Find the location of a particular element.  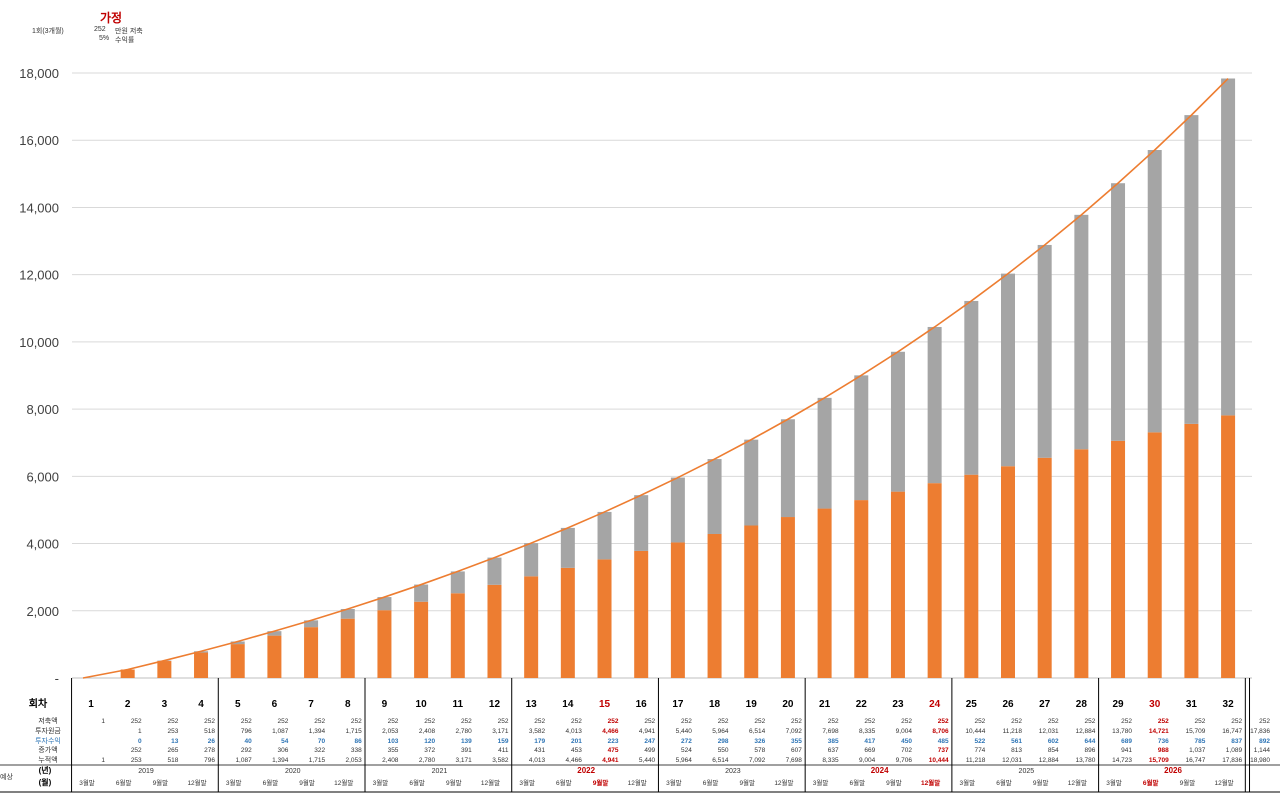

cell-cumulative: 11,218 is located at coordinates (976, 760).